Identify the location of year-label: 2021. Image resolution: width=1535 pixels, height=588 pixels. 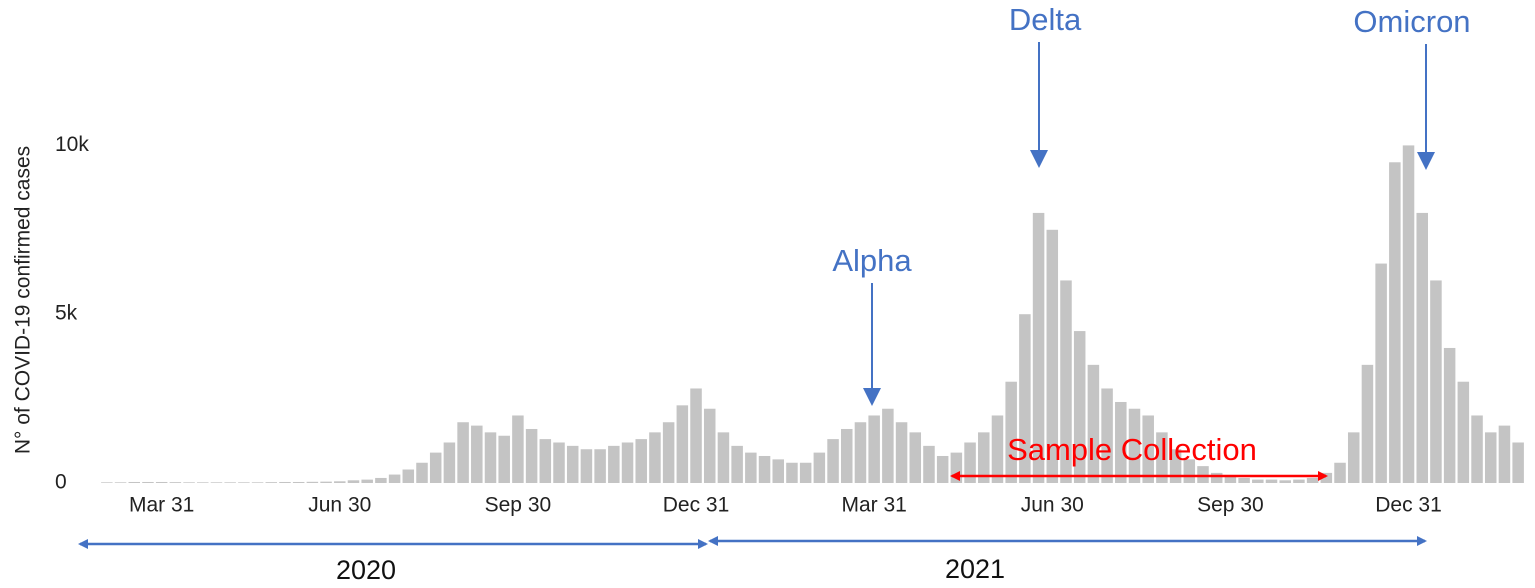
(975, 569).